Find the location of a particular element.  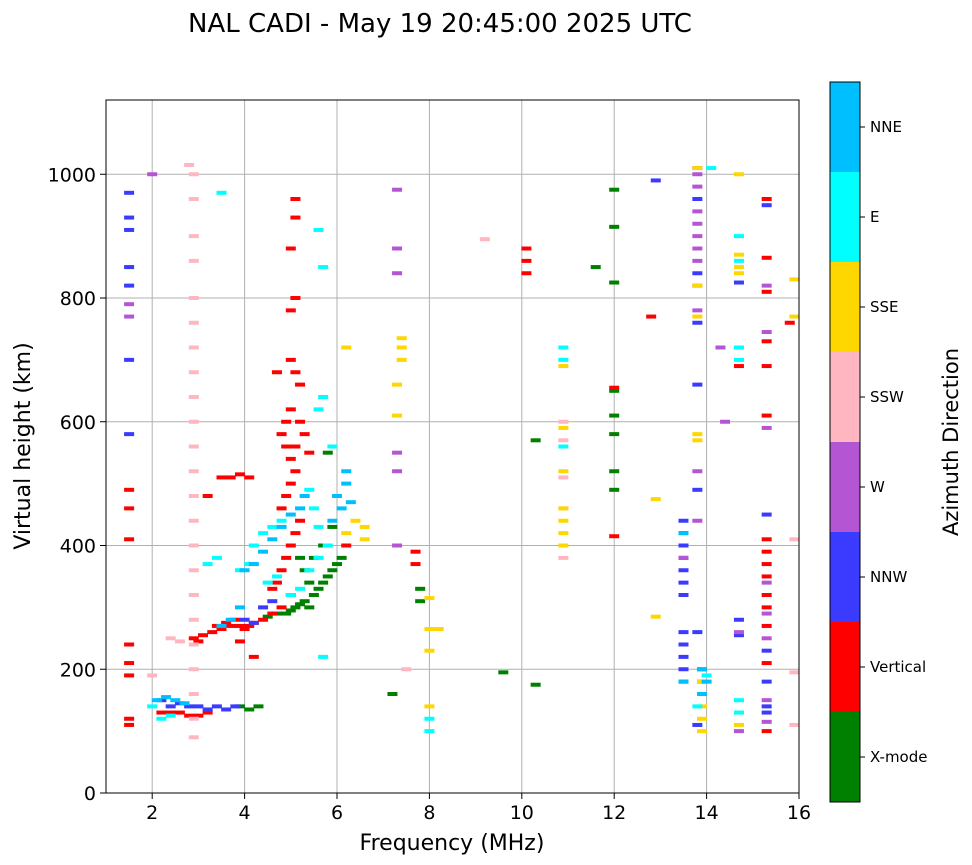

x-axis-label: Frequency (MHz) is located at coordinates (452, 843).